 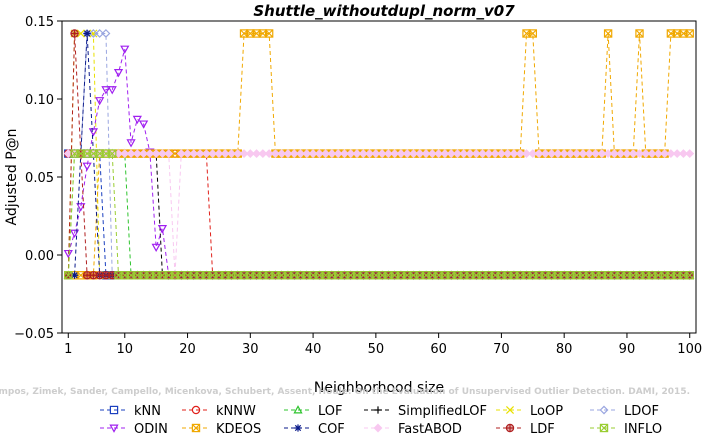 I want to click on x-tick-label: 30, so click(x=250, y=349).